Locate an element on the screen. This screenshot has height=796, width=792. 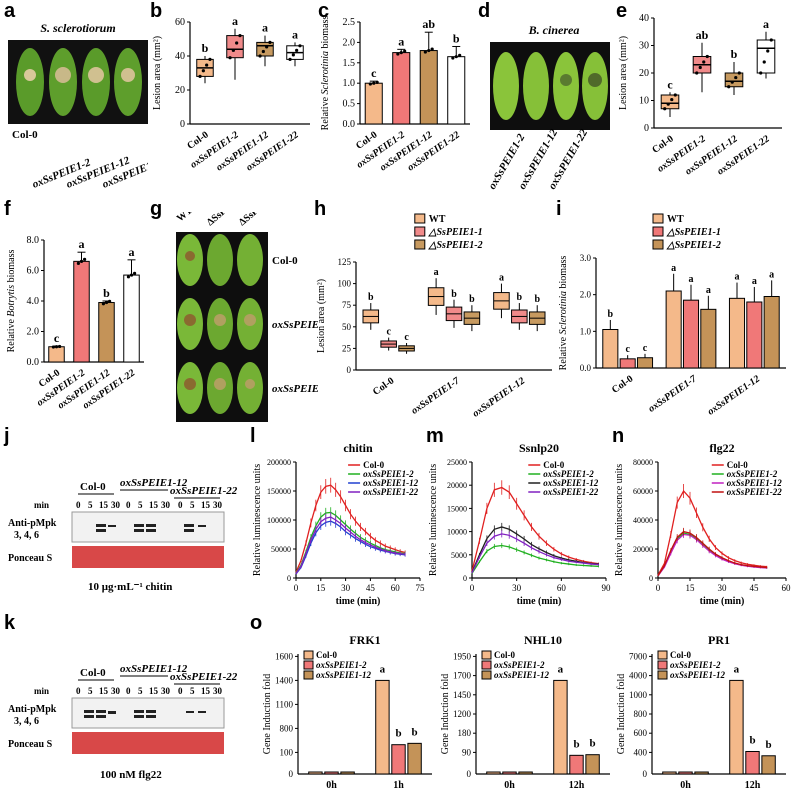
o3-legend-label: oxSsPEIE1-12 is located at coordinates (698, 675).